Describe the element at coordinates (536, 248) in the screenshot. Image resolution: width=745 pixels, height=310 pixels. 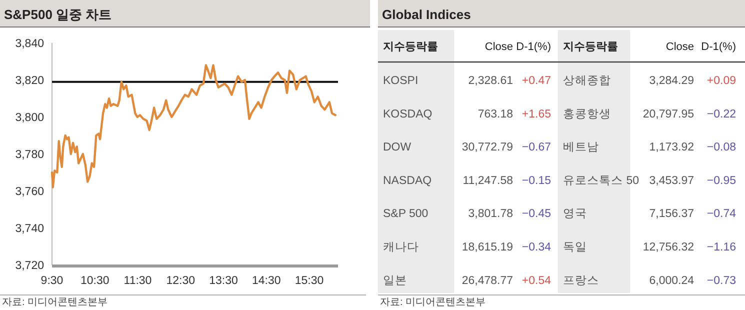
I see `text: −0.34` at that location.